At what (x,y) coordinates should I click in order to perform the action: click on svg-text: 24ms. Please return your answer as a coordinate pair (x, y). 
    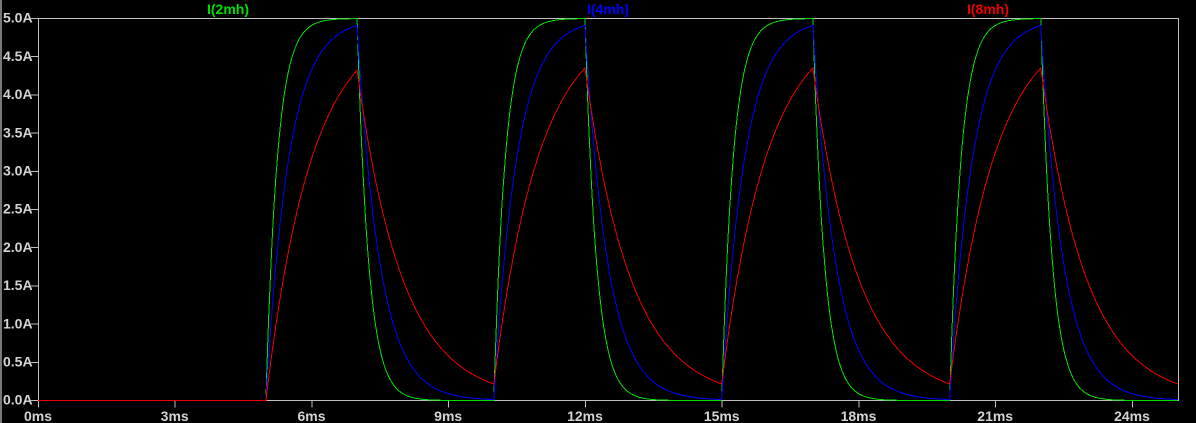
    Looking at the image, I should click on (1132, 415).